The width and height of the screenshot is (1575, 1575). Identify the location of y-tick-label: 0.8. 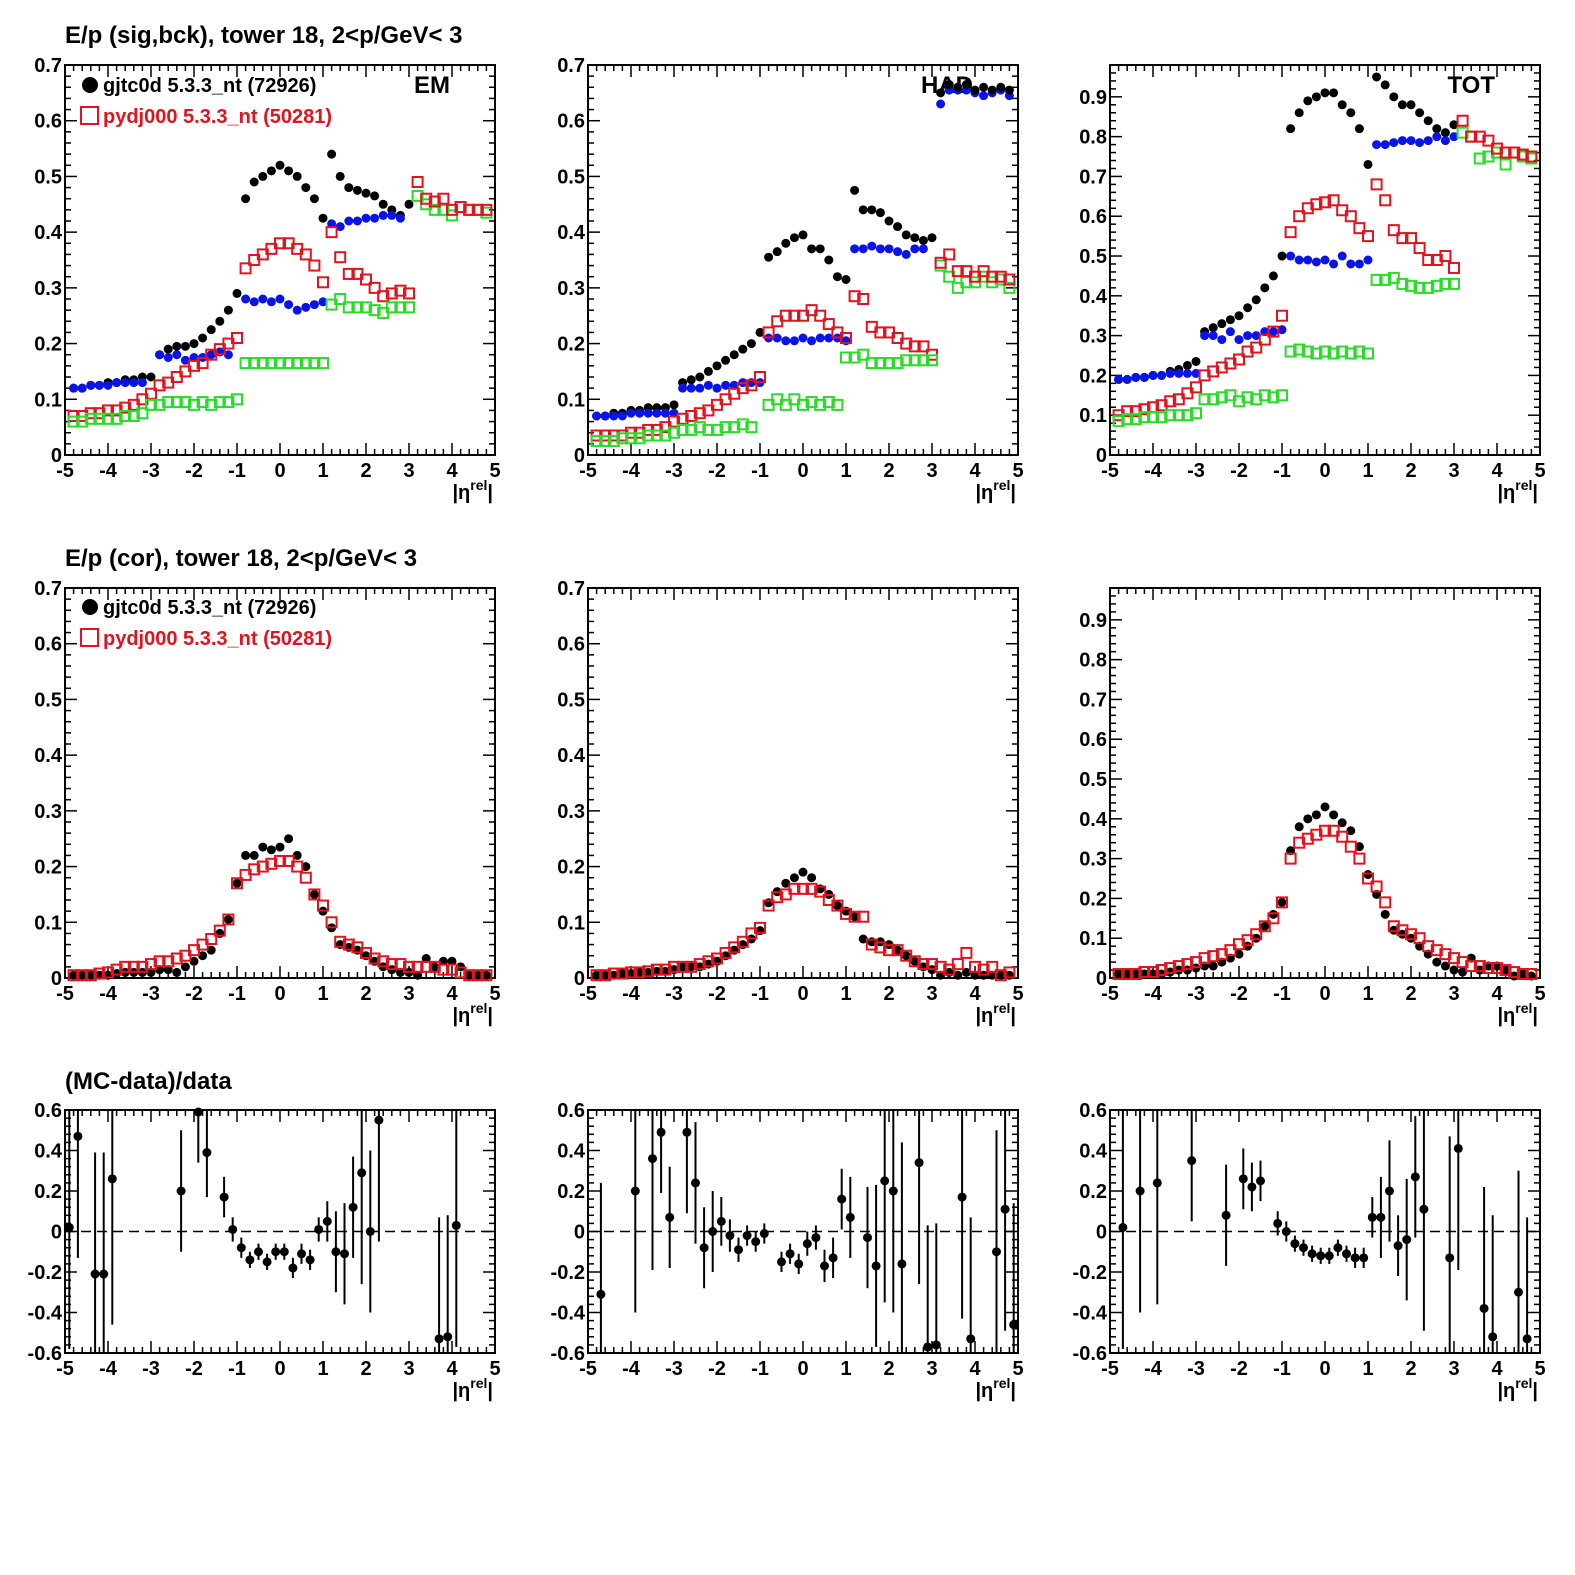
(1093, 138).